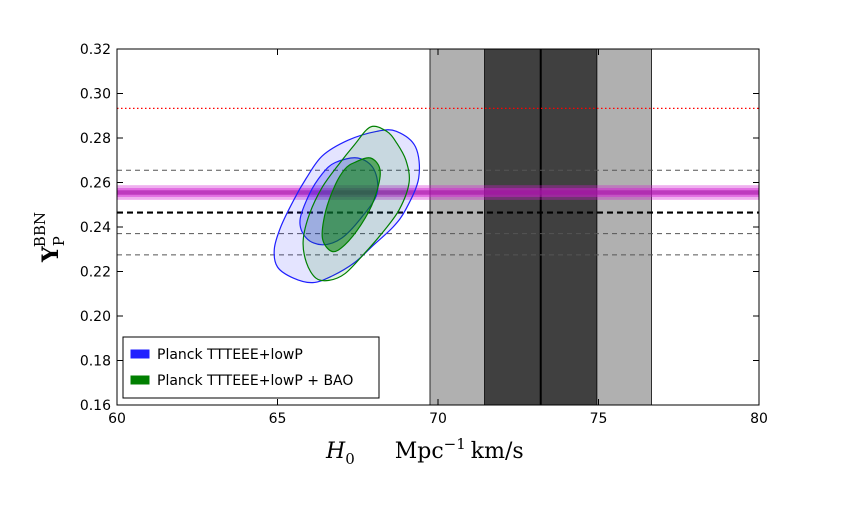  What do you see at coordinates (95, 184) in the screenshot?
I see `y-tick-label: 0.26` at bounding box center [95, 184].